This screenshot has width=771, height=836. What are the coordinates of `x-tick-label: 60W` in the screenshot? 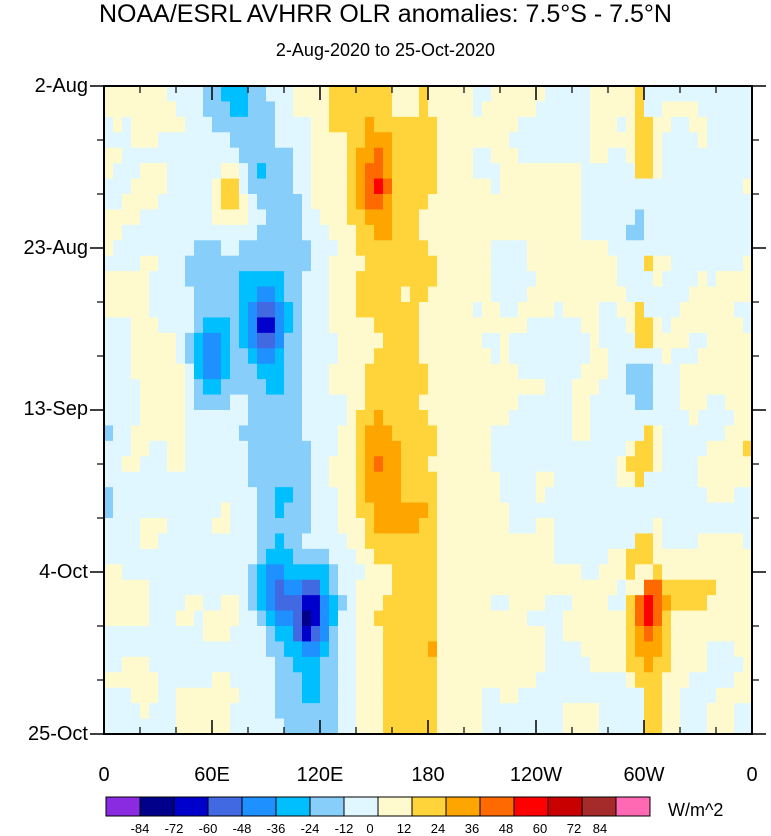 It's located at (644, 775).